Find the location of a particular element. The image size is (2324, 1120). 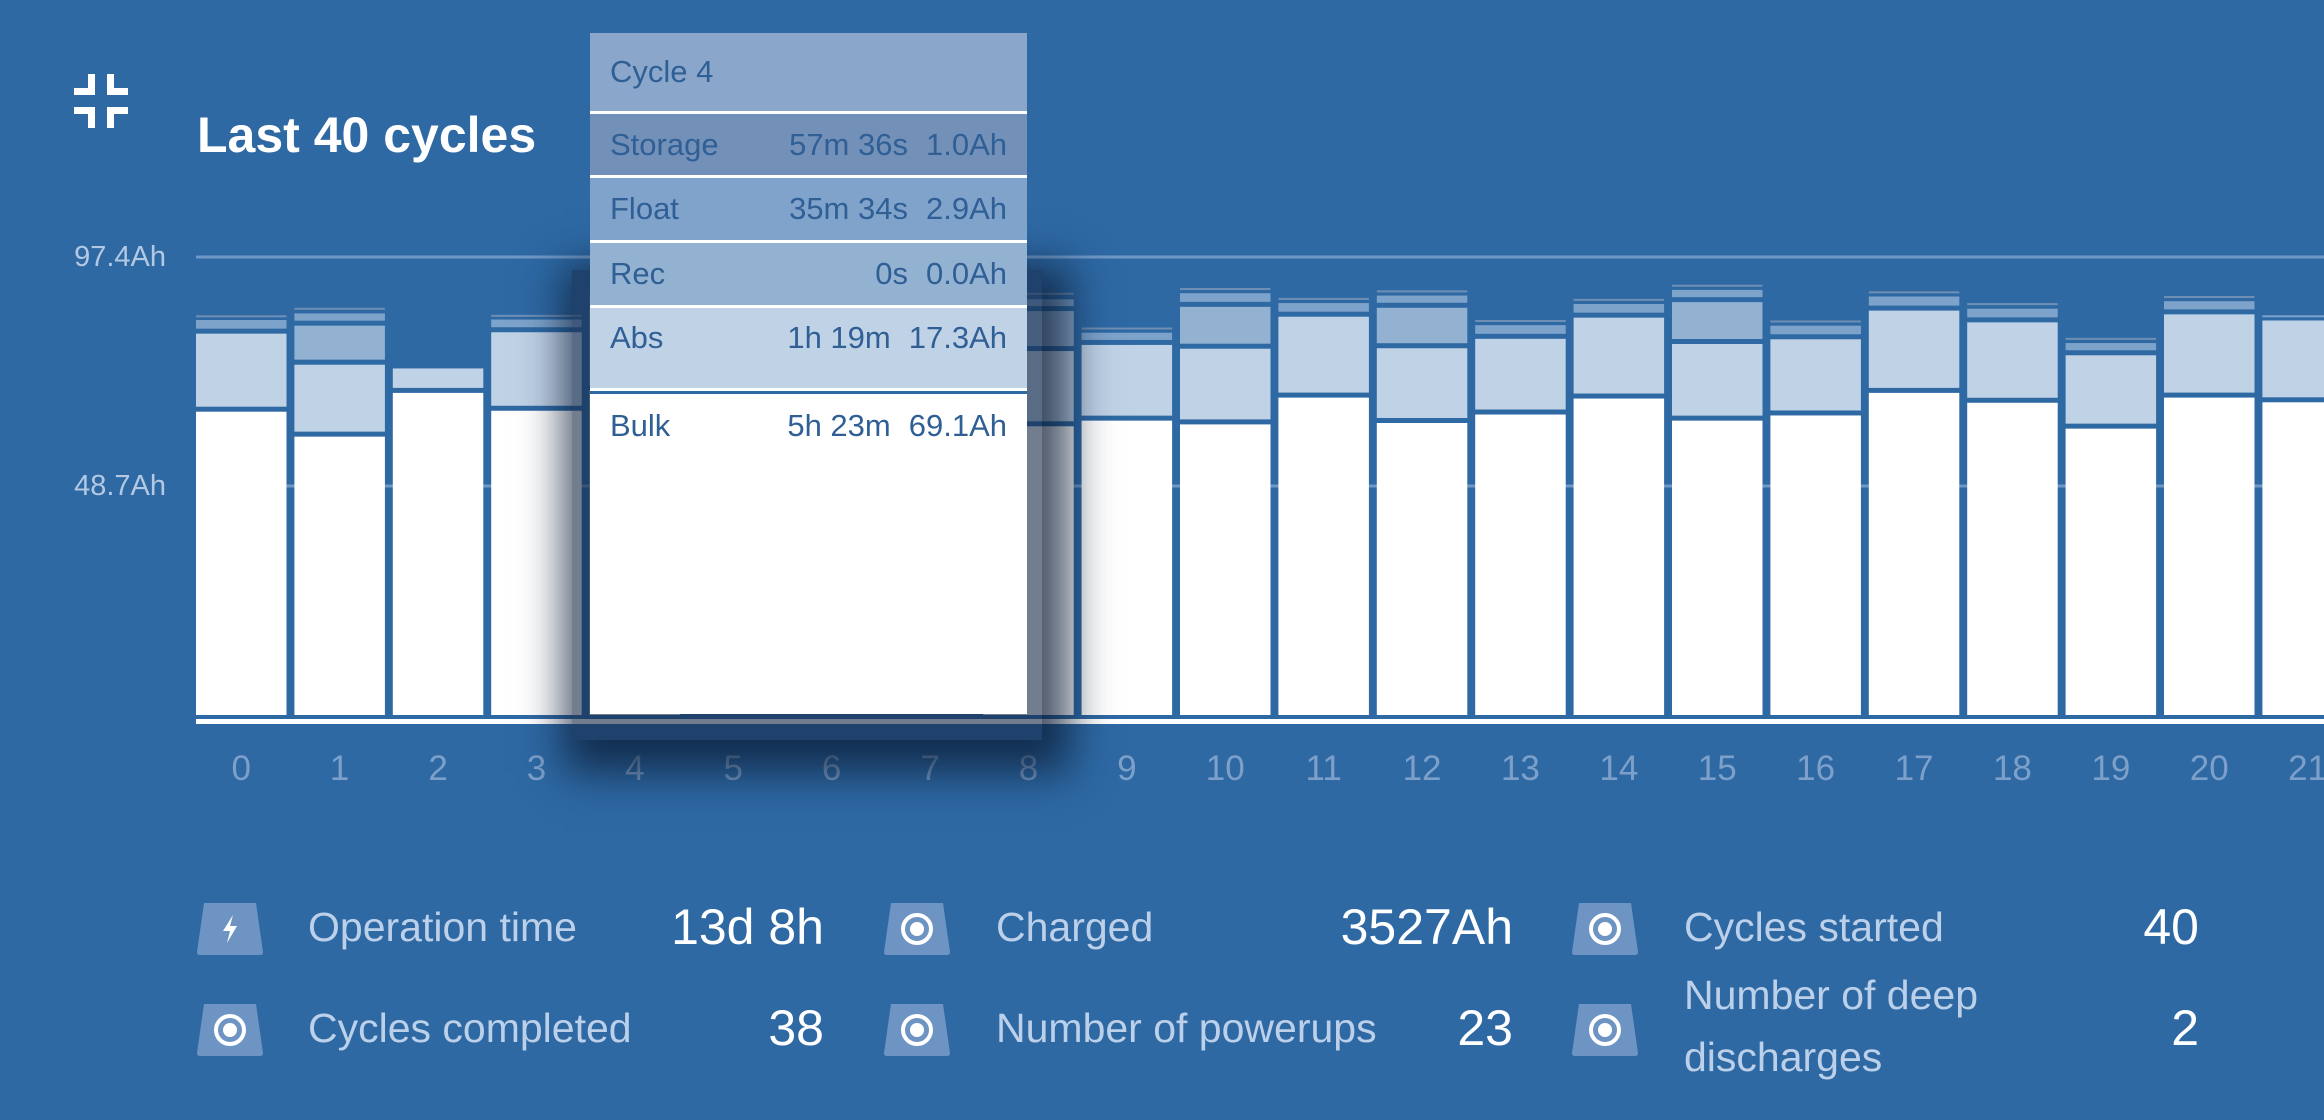

stat-label: Operation time is located at coordinates (442, 927).